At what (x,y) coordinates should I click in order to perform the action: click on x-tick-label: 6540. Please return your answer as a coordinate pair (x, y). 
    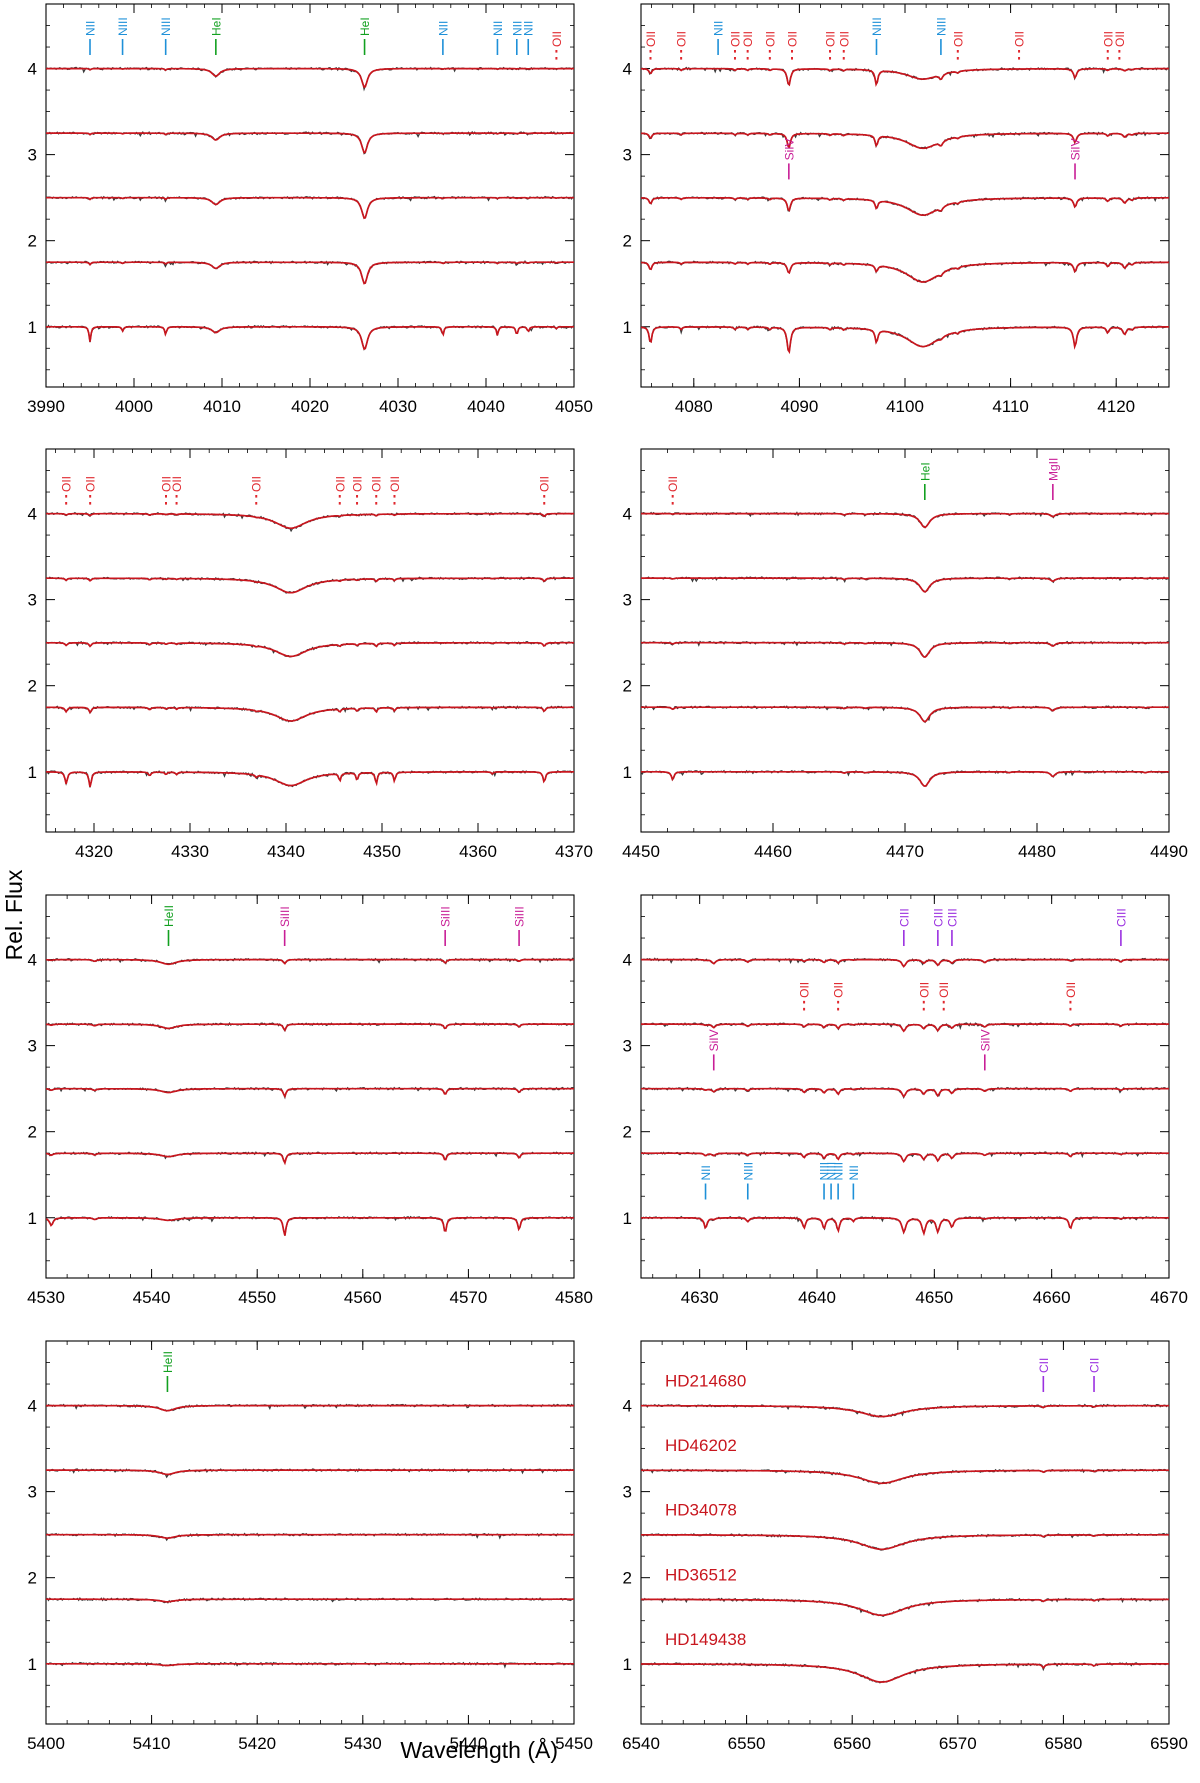
    Looking at the image, I should click on (641, 1743).